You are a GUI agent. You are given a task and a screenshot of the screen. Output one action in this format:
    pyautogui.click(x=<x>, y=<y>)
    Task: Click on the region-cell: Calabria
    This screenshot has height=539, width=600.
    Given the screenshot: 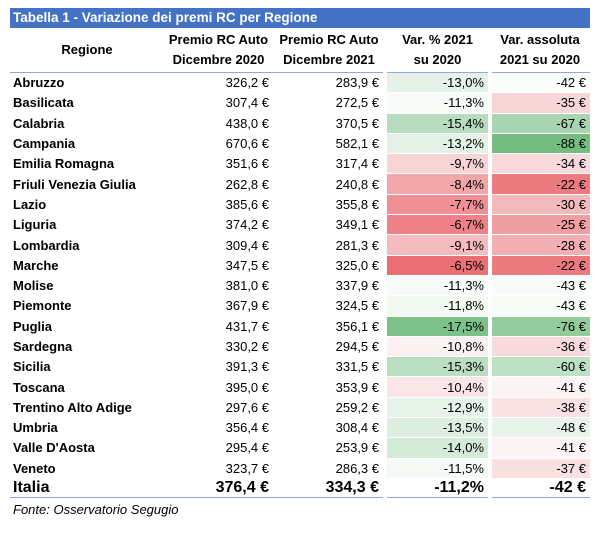 What is the action you would take?
    pyautogui.click(x=87, y=123)
    